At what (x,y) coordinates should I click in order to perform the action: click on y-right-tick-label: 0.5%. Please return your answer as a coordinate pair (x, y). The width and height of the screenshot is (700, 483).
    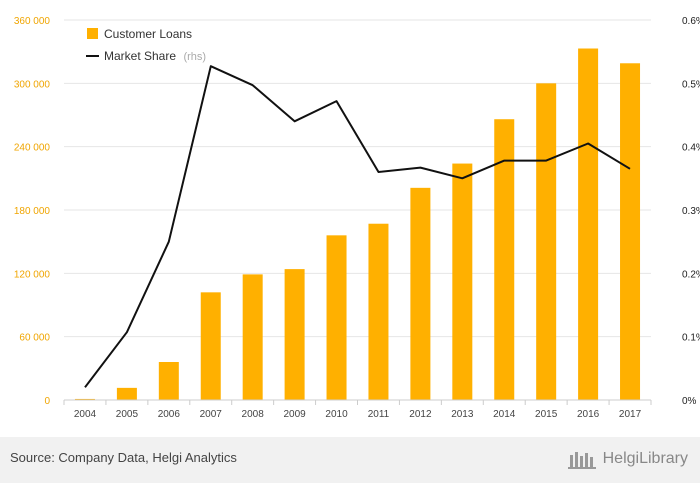
    Looking at the image, I should click on (691, 84).